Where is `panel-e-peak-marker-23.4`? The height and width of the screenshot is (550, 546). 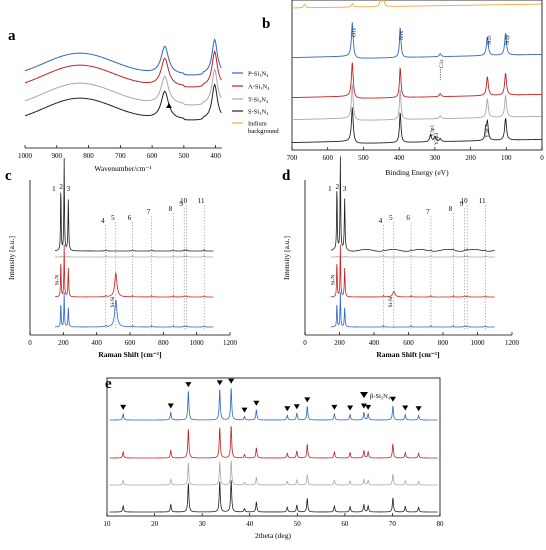
panel-e-peak-marker-23.4 is located at coordinates (170, 406).